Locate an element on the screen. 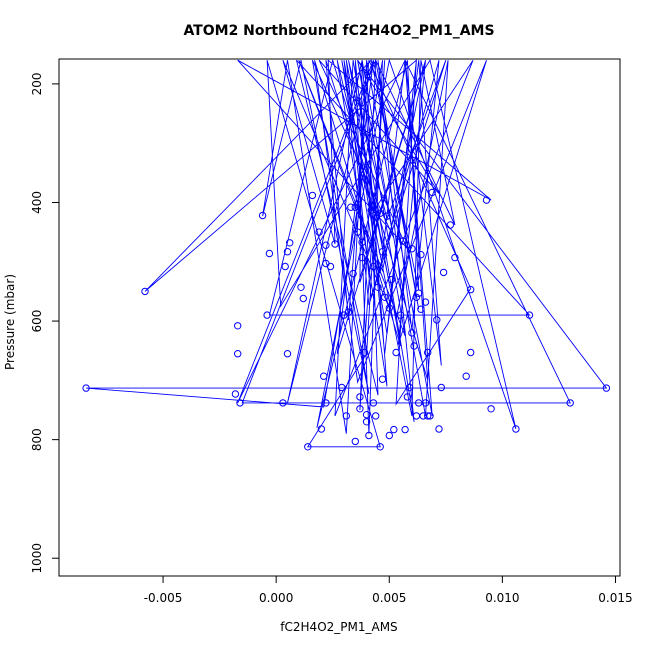 This screenshot has height=650, width=650. y-axis: 200 400 600 800 1000 is located at coordinates (44, 322).